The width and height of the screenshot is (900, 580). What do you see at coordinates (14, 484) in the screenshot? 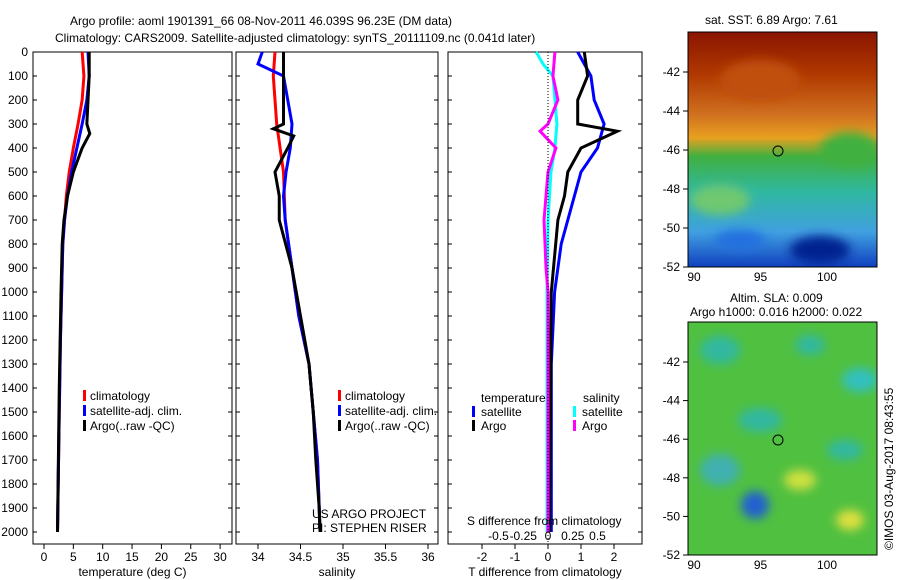
I see `depth-tick-label: 1800` at bounding box center [14, 484].